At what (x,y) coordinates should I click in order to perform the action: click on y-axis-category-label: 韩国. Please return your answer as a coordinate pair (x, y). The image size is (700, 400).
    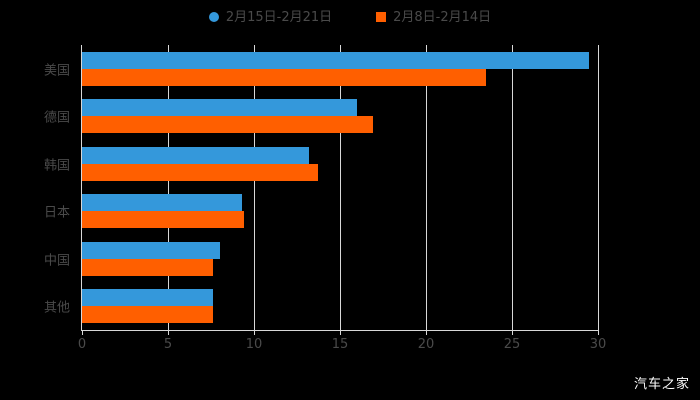
    Looking at the image, I should click on (56, 166).